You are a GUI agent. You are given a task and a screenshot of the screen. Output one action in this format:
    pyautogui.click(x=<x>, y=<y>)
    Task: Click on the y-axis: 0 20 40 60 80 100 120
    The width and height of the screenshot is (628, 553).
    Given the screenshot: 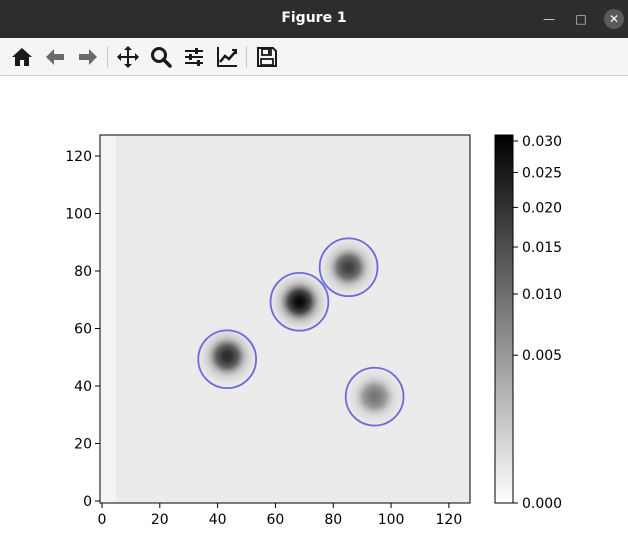 What is the action you would take?
    pyautogui.click(x=82, y=329)
    